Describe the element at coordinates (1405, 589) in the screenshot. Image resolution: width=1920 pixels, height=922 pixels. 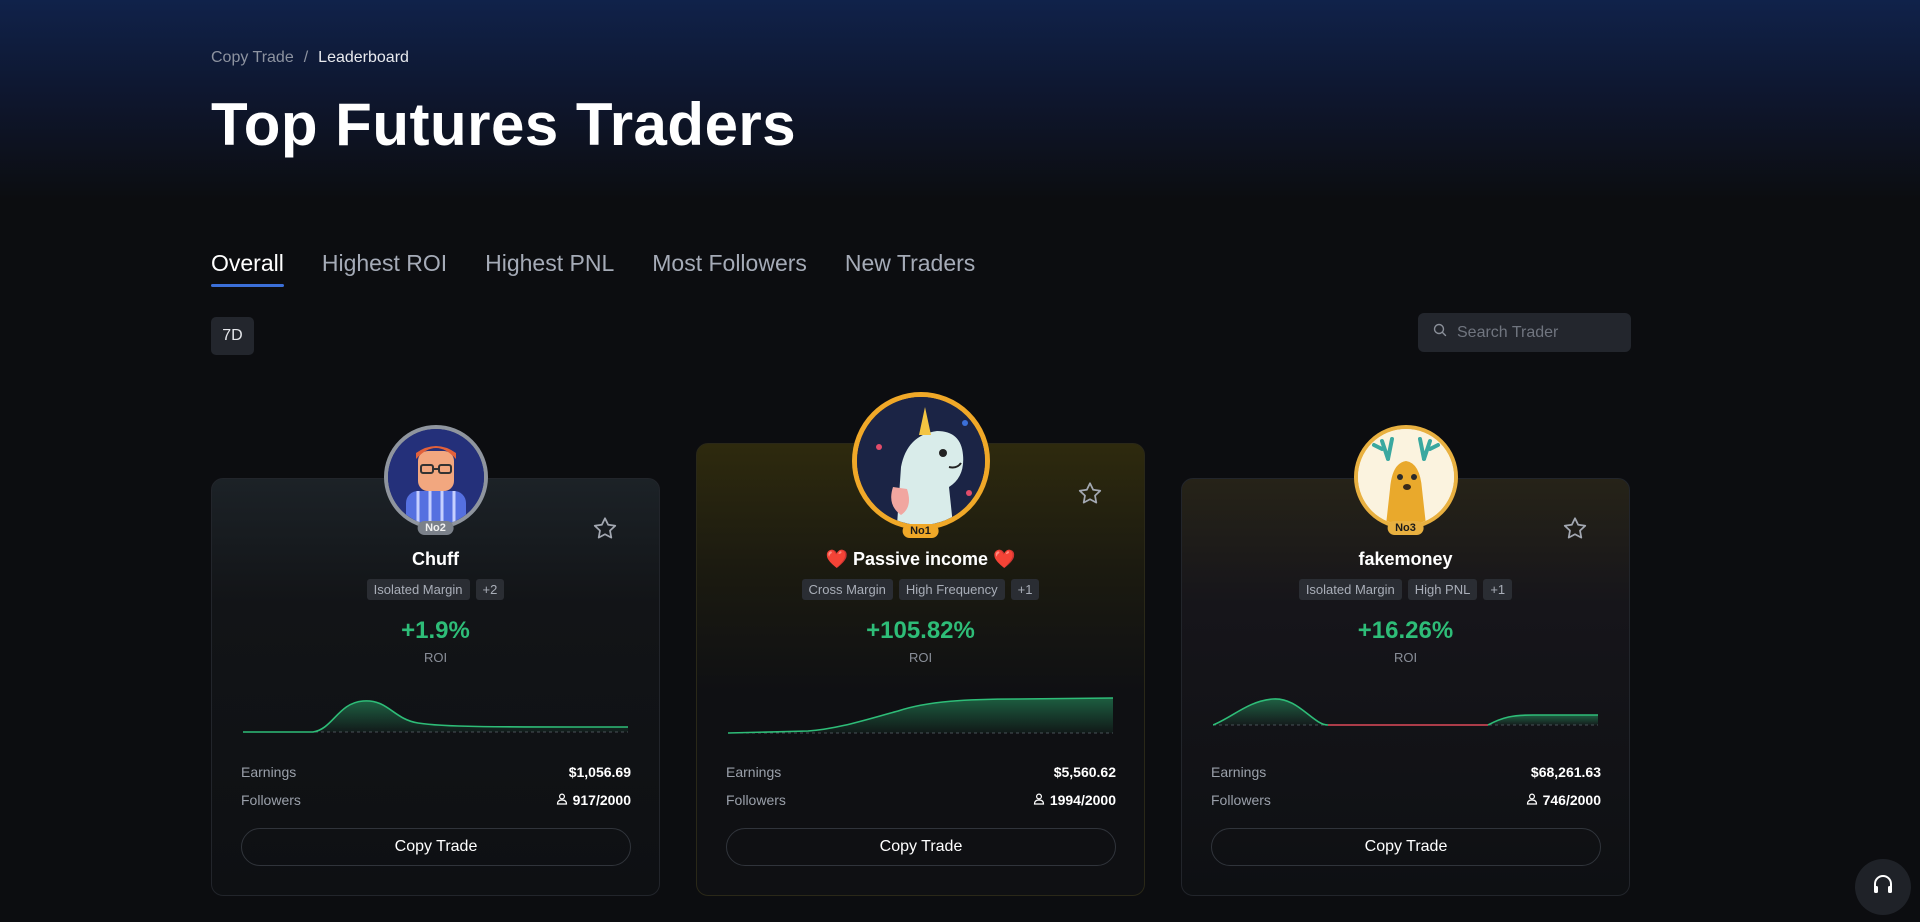
I see `trader-tags: Isolated Margin High PNL +1` at that location.